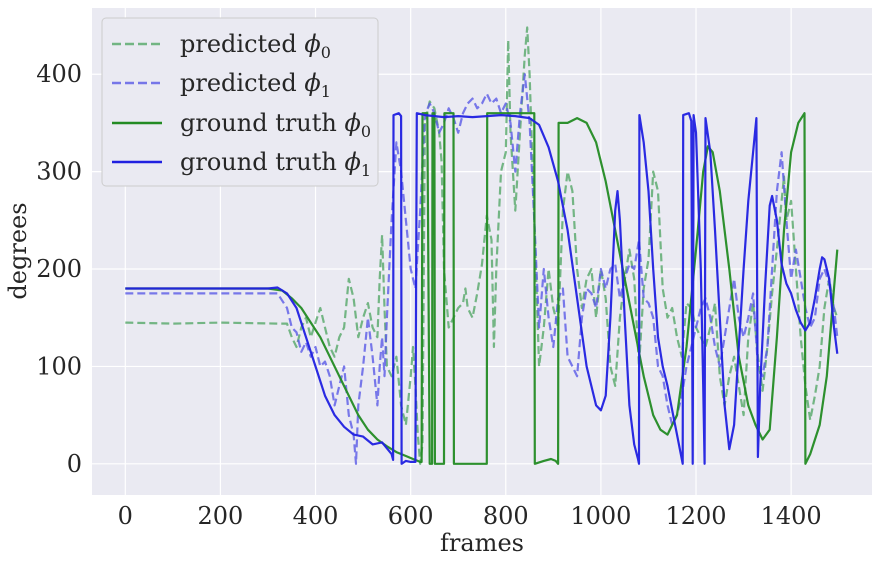 Image resolution: width=878 pixels, height=563 pixels. Describe the element at coordinates (506, 516) in the screenshot. I see `x-tick-label: 800` at that location.